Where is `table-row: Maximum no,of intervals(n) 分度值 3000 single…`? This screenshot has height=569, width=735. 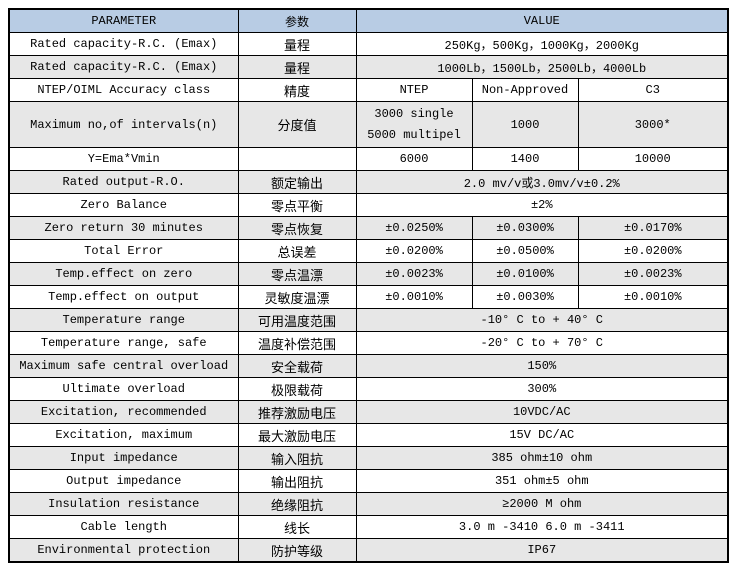 table-row: Maximum no,of intervals(n) 分度值 3000 single… is located at coordinates (368, 124).